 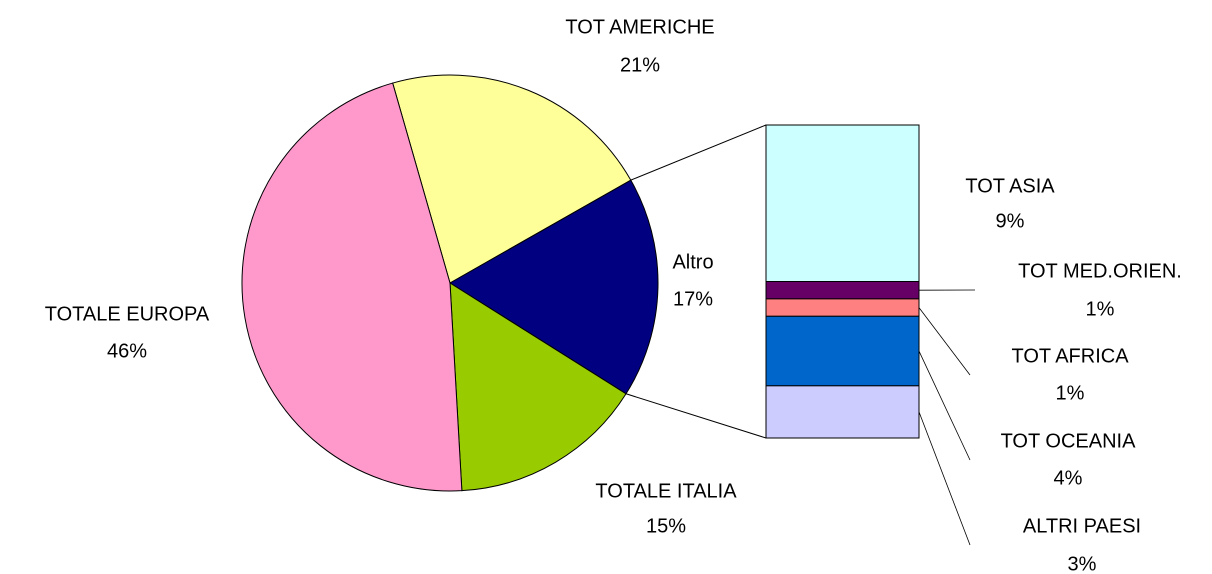 I want to click on bar-value: 4%, so click(x=1068, y=478).